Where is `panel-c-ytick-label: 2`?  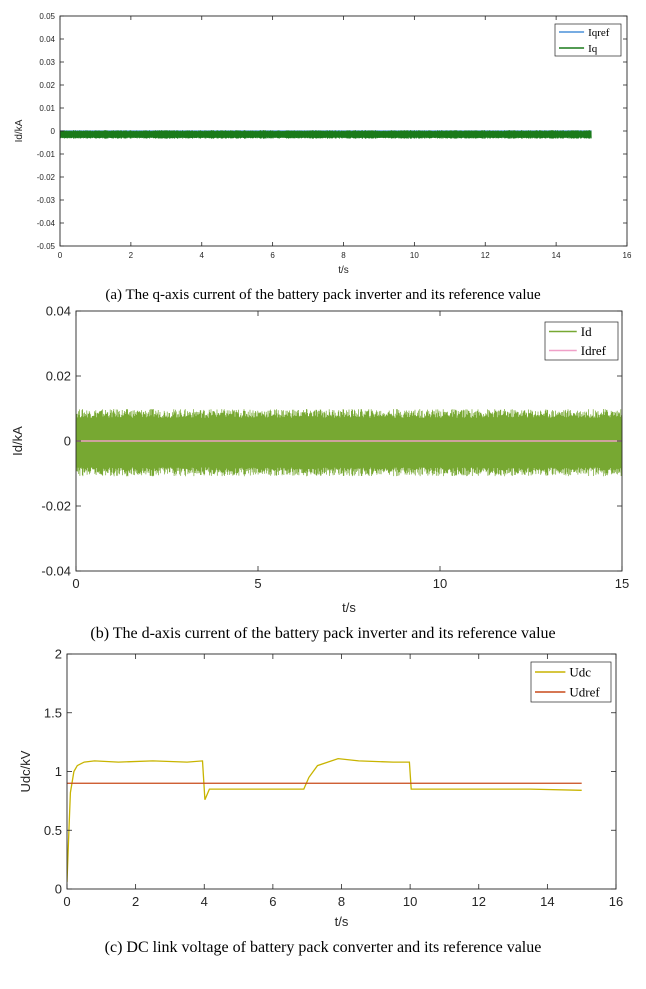
panel-c-ytick-label: 2 is located at coordinates (58, 654).